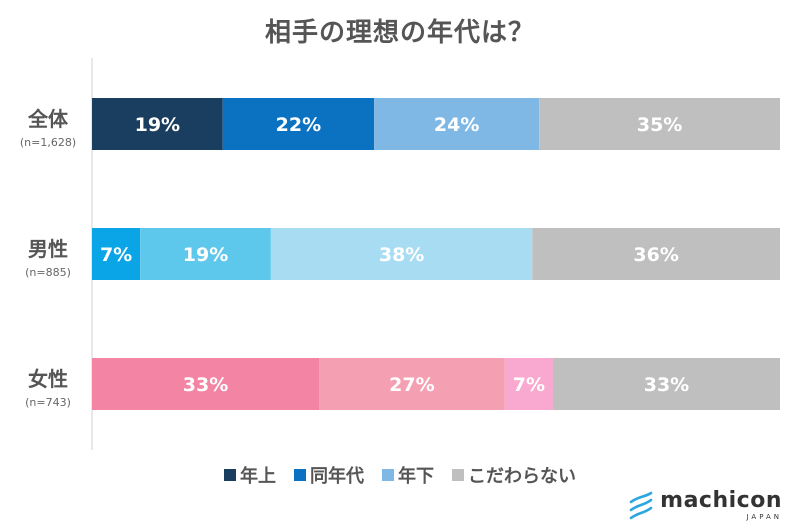  I want to click on data-label-all-same-age: 22%, so click(298, 125).